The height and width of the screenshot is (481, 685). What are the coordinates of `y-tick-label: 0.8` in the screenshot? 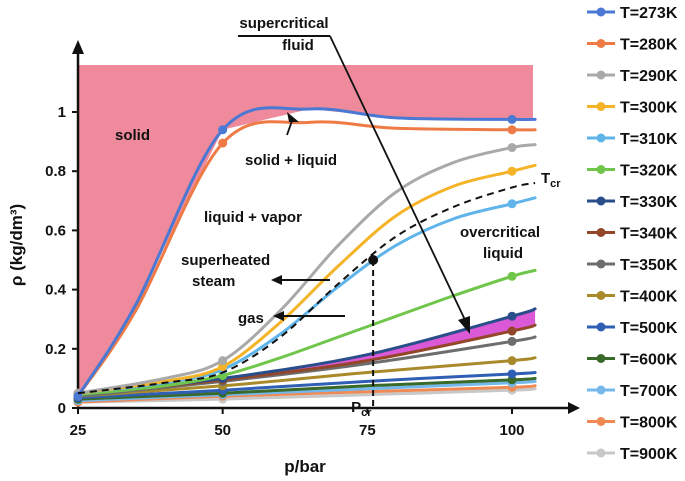 It's located at (55, 171).